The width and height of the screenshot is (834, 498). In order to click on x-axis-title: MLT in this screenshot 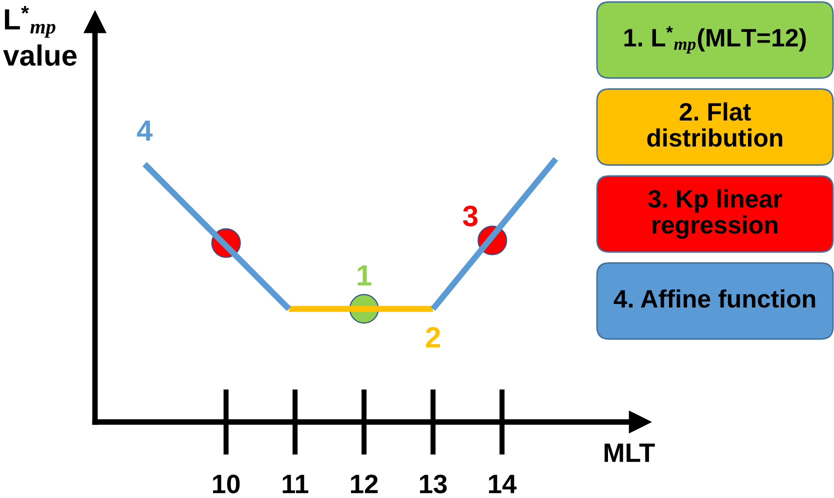, I will do `click(629, 453)`.